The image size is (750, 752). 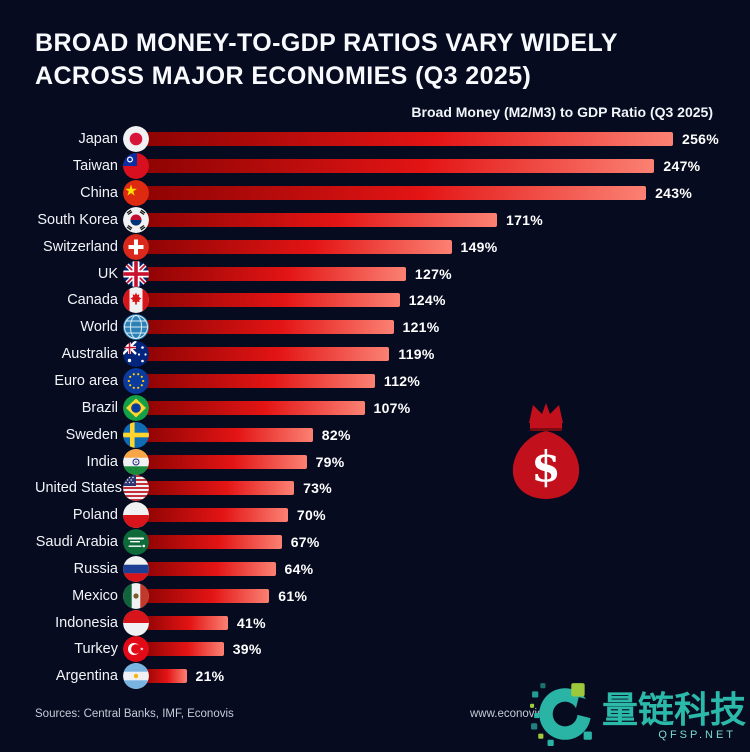 I want to click on bar-row-south-korea: South Korea 171%, so click(x=380, y=220).